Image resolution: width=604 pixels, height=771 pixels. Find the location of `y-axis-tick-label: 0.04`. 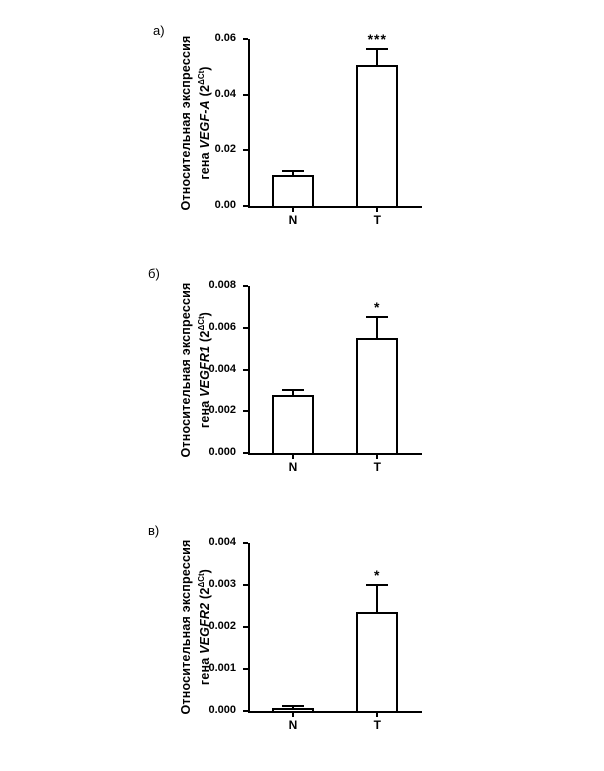

y-axis-tick-label: 0.04 is located at coordinates (225, 93).